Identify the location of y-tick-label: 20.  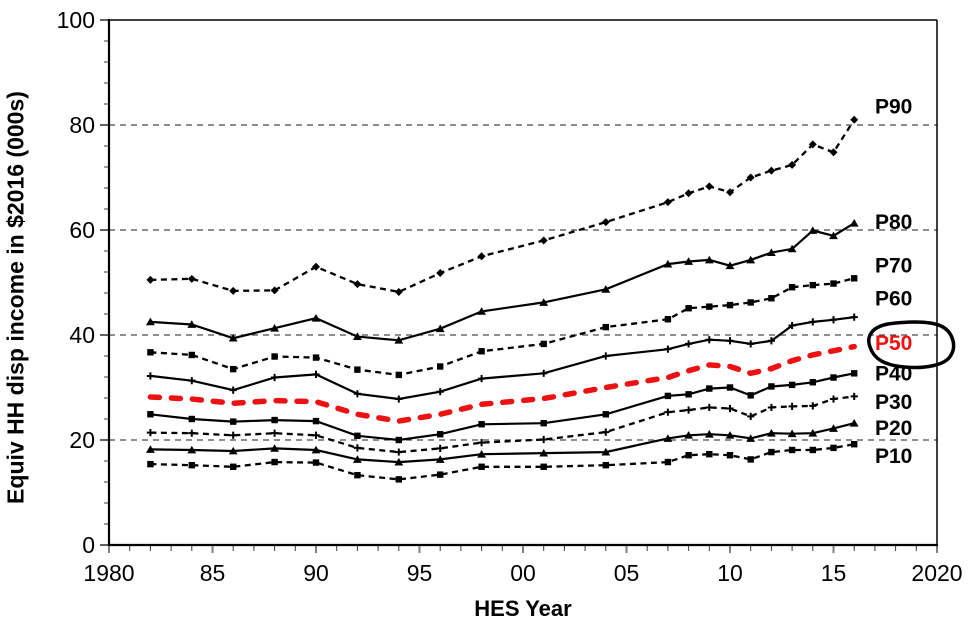
(82, 440).